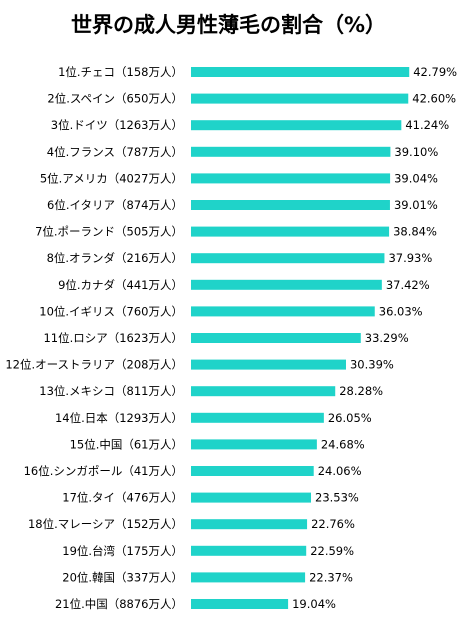  Describe the element at coordinates (122, 551) in the screenshot. I see `category-label: 19位.台湾（175万人）` at that location.